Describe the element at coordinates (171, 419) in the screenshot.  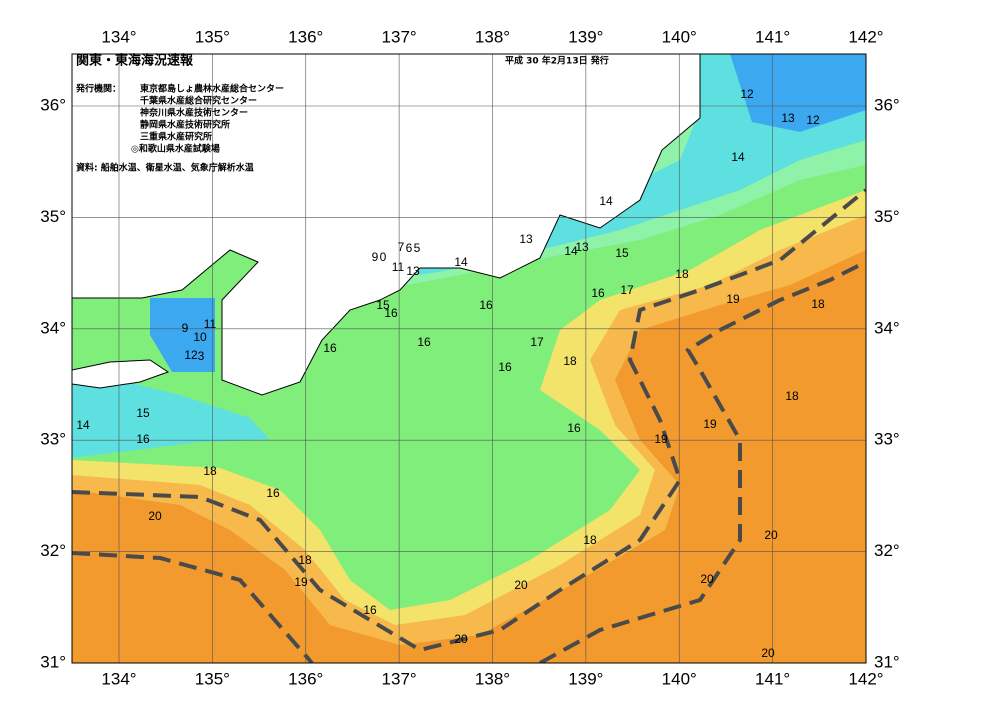
I see `band-14-west` at that location.